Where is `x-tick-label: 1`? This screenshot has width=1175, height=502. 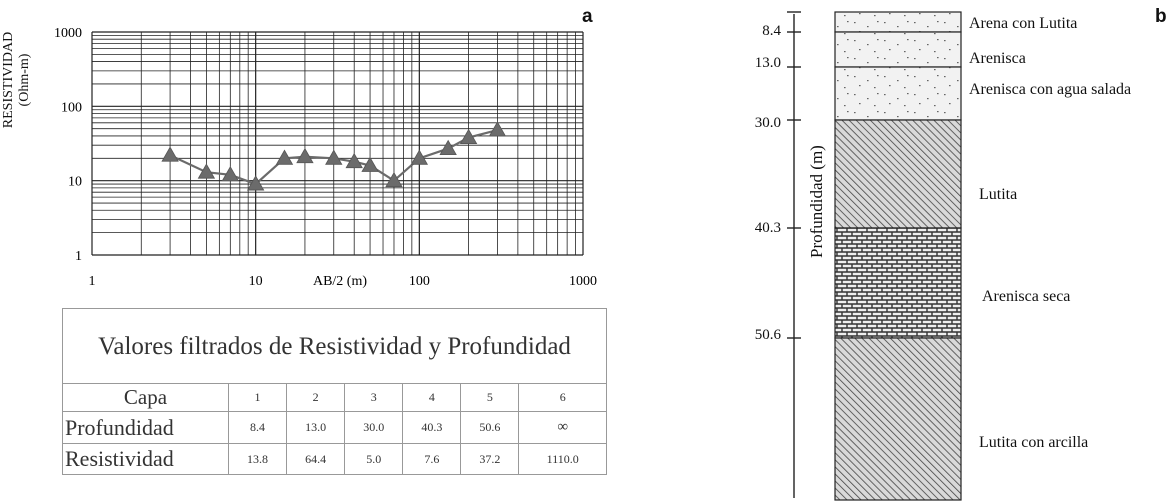
x-tick-label: 1 is located at coordinates (92, 281).